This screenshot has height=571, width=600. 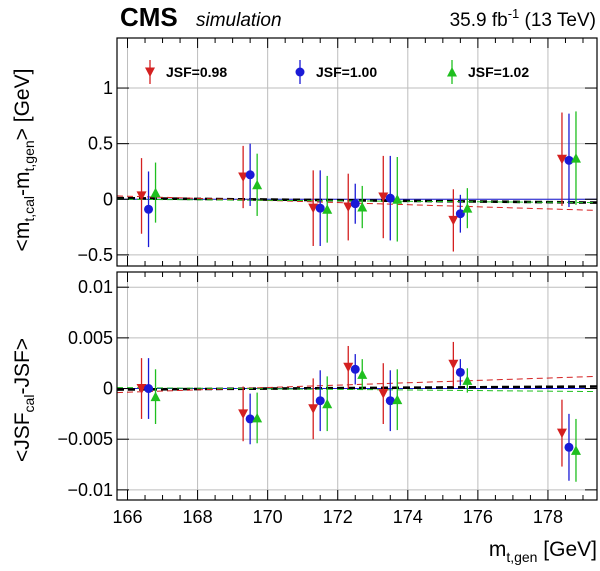 What do you see at coordinates (85, 439) in the screenshot?
I see `y-tick-label: −0.005` at bounding box center [85, 439].